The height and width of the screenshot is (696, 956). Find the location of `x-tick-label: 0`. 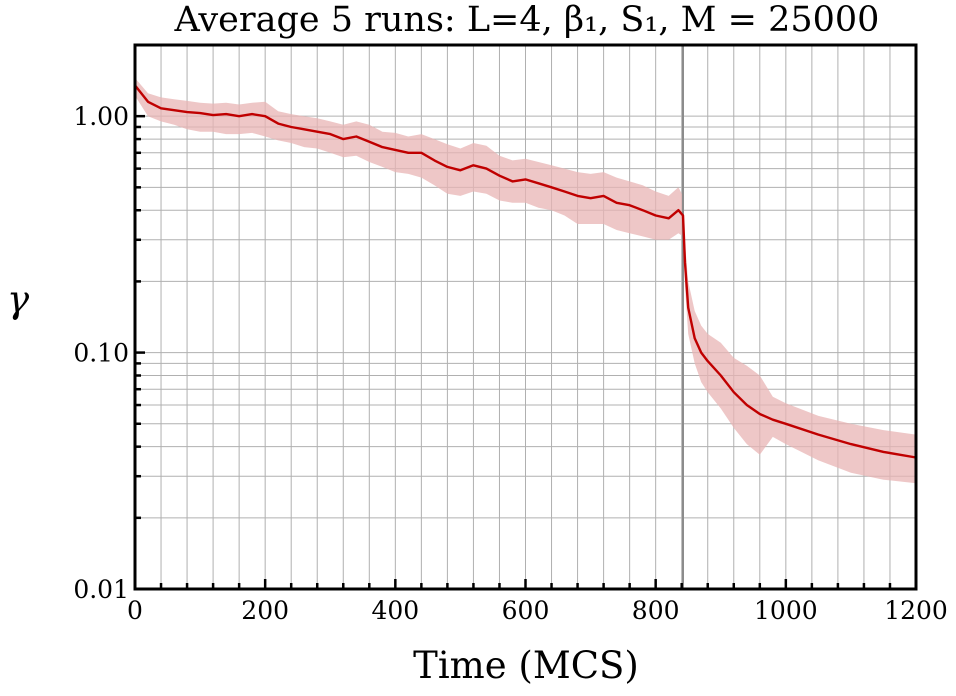

x-tick-label: 0 is located at coordinates (135, 610).